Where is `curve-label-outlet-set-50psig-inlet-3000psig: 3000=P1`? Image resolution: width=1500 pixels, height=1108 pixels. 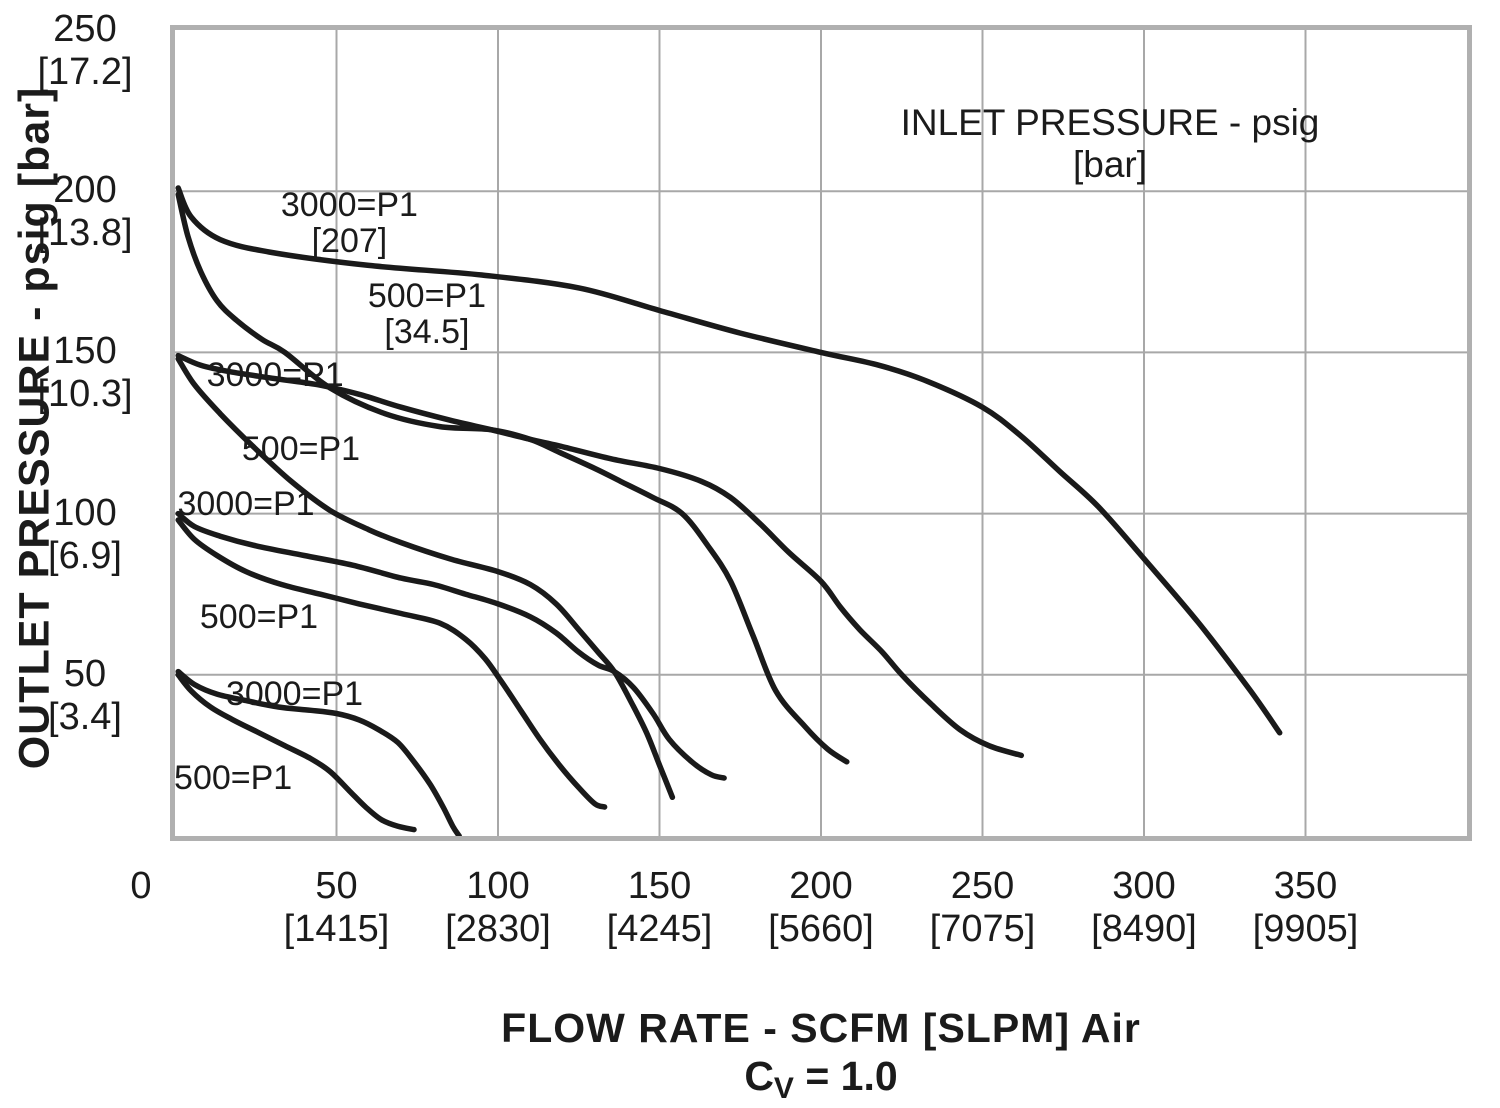 curve-label-outlet-set-50psig-inlet-3000psig: 3000=P1 is located at coordinates (294, 694).